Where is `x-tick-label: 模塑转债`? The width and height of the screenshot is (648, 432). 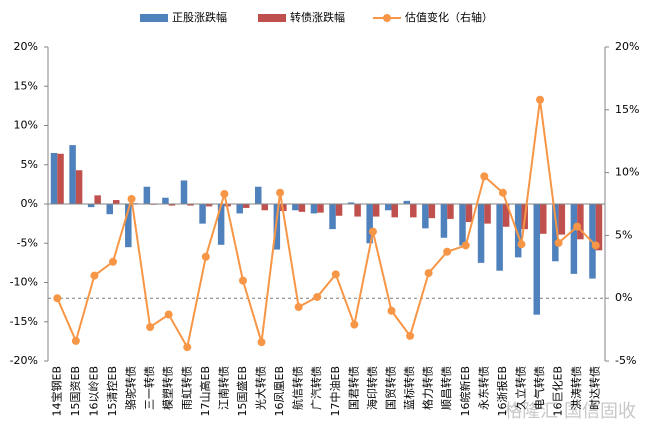
x-tick-label: 模塑转债 is located at coordinates (168, 388).